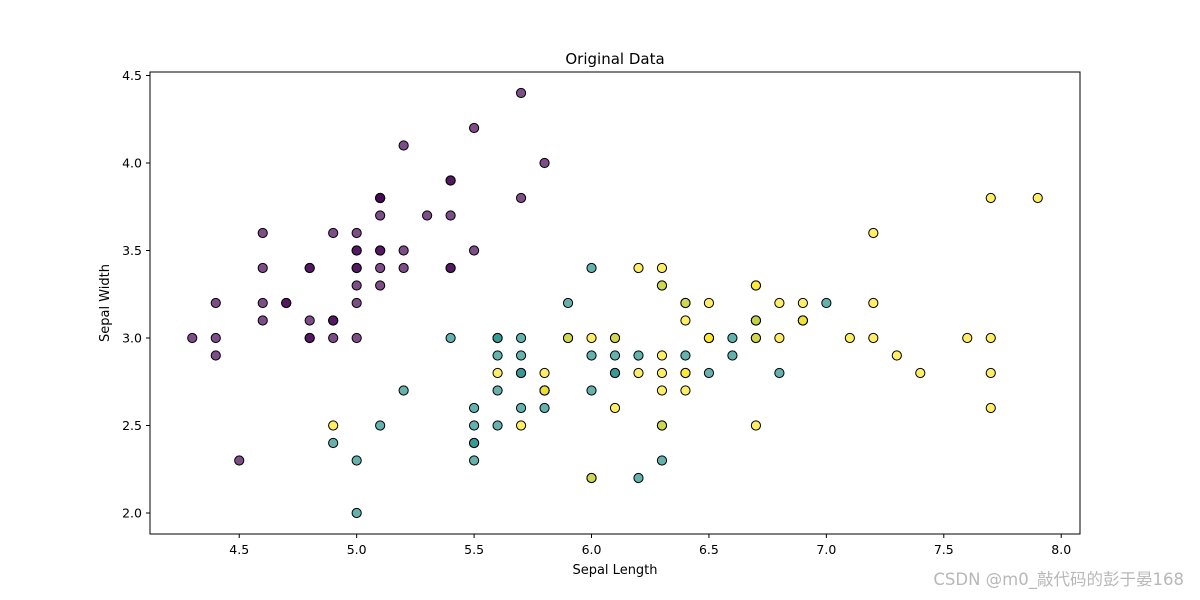 This screenshot has width=1200, height=600. I want to click on x-tick-label: 8.0, so click(1061, 549).